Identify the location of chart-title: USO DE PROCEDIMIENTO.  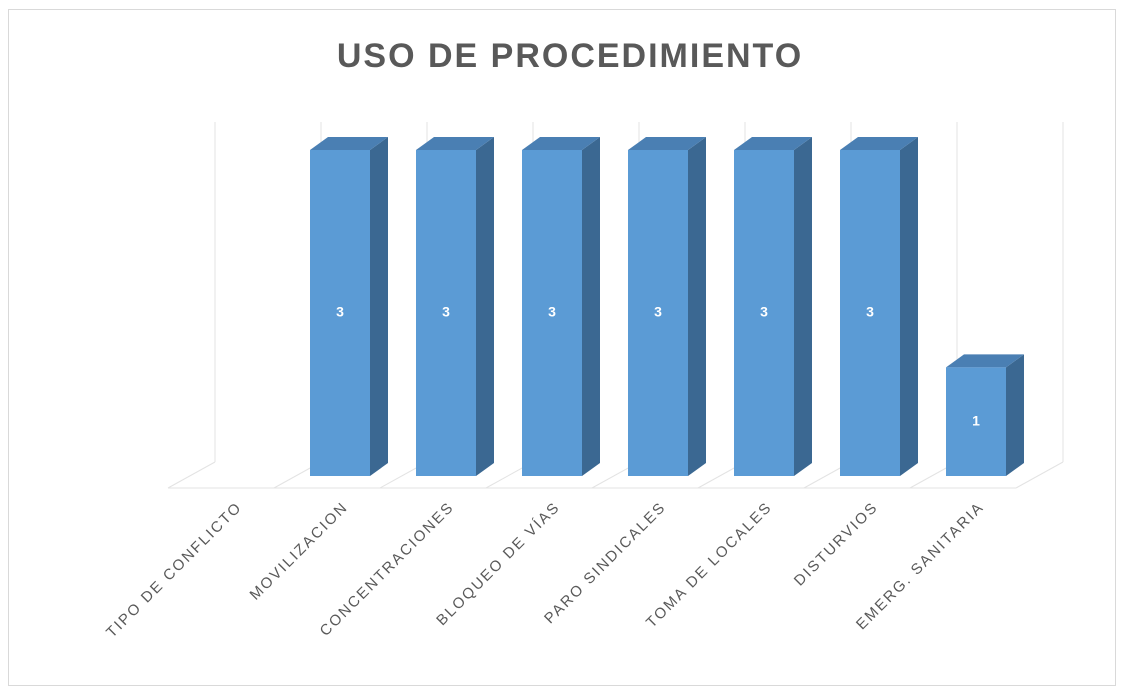
(570, 56).